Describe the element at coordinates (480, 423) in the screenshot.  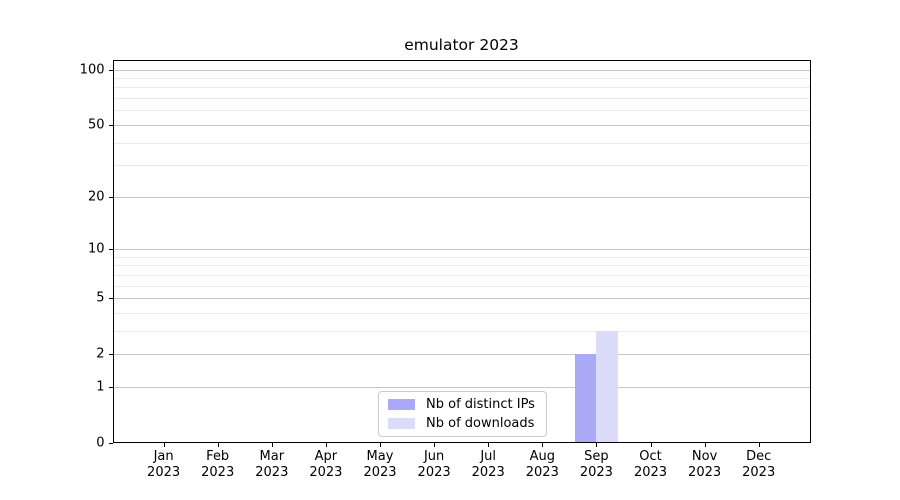
I see `legend-label-downloads: Nb of downloads` at that location.